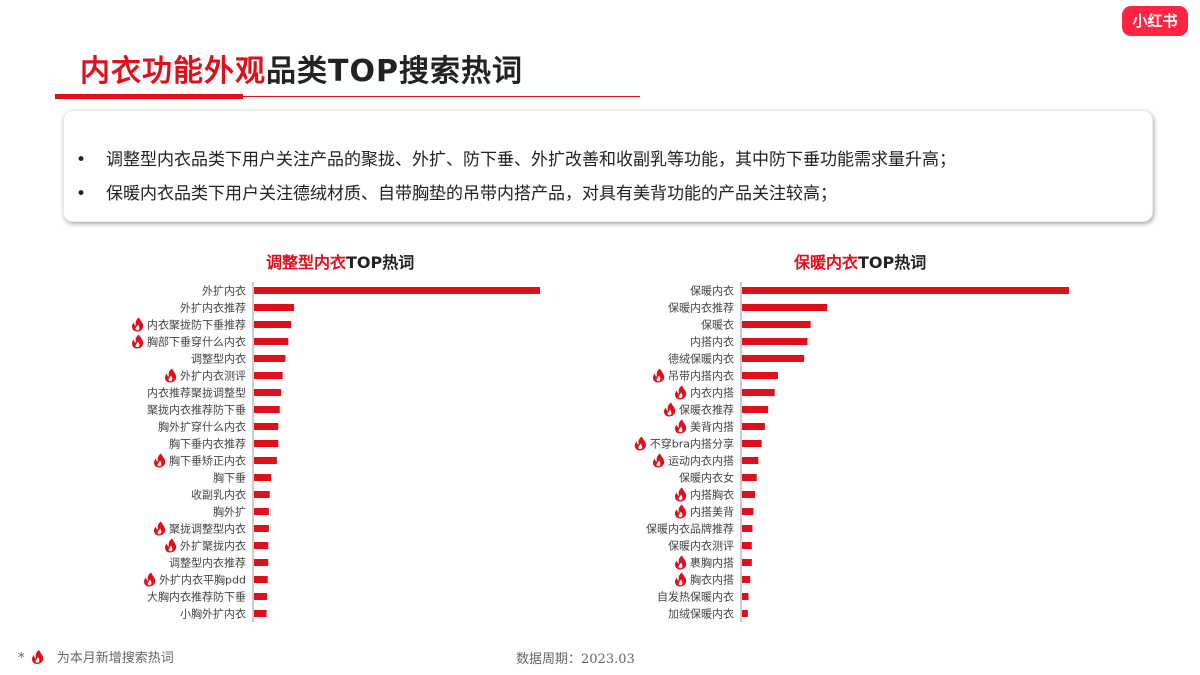 Image resolution: width=1200 pixels, height=675 pixels. Describe the element at coordinates (347, 96) in the screenshot. I see `title-underline` at that location.